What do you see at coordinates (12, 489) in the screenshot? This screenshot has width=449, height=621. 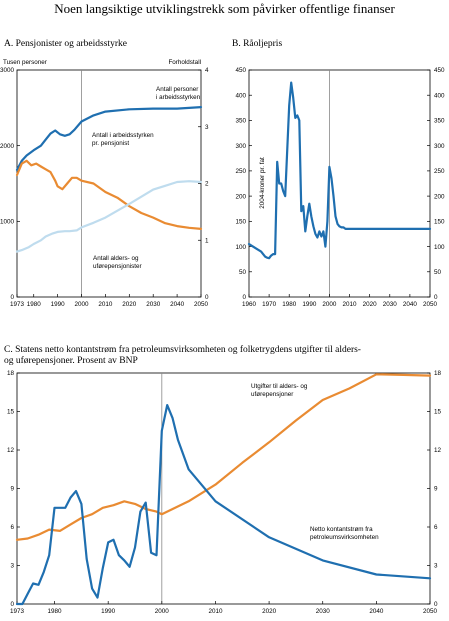 I see `y-tick-label: 9` at bounding box center [12, 489].